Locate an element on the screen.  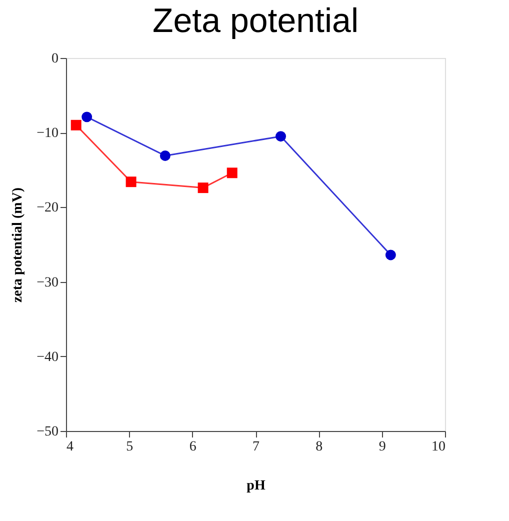
x-tick-label: 6 is located at coordinates (192, 447).